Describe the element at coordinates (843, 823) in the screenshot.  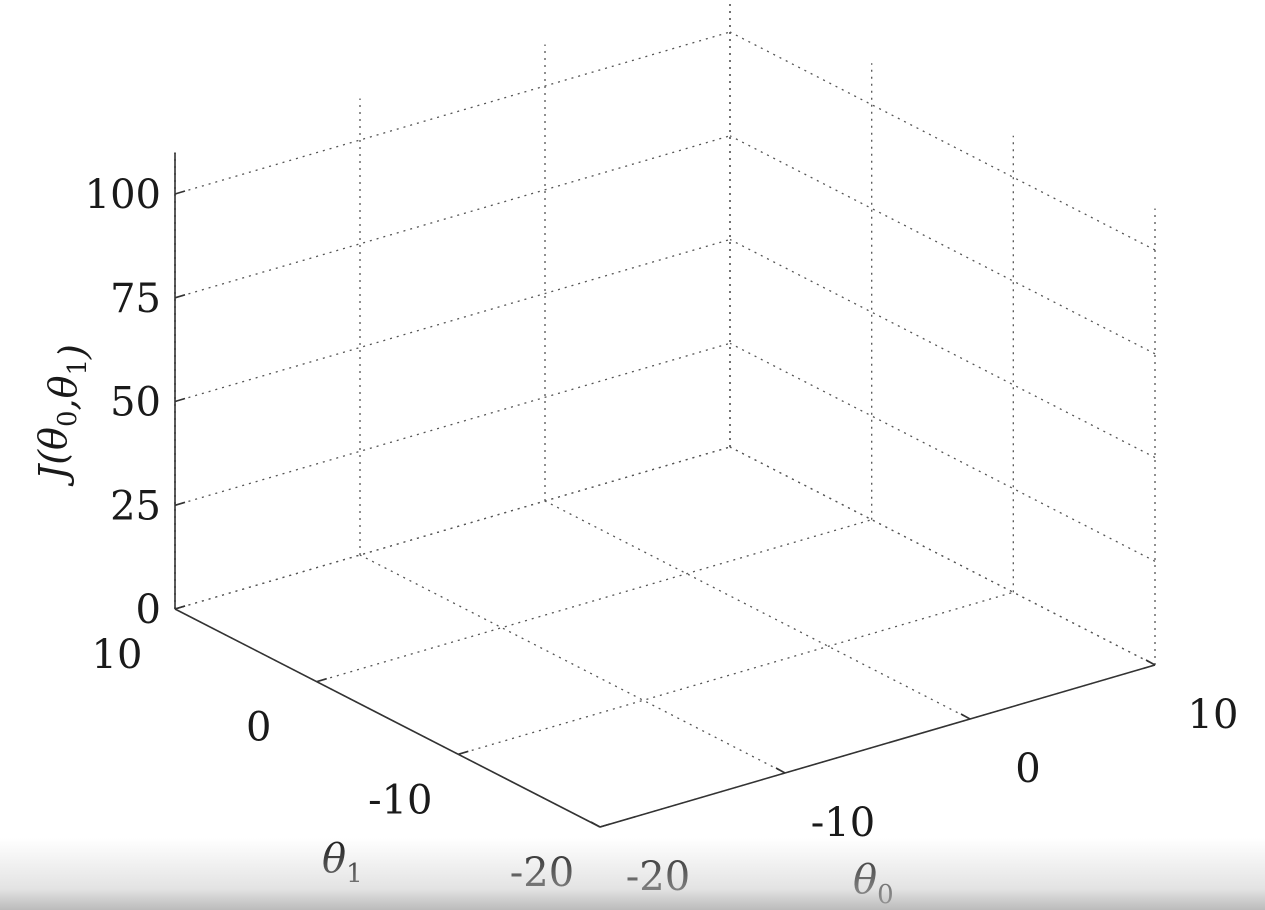
I see `x-tick-label: -10` at that location.